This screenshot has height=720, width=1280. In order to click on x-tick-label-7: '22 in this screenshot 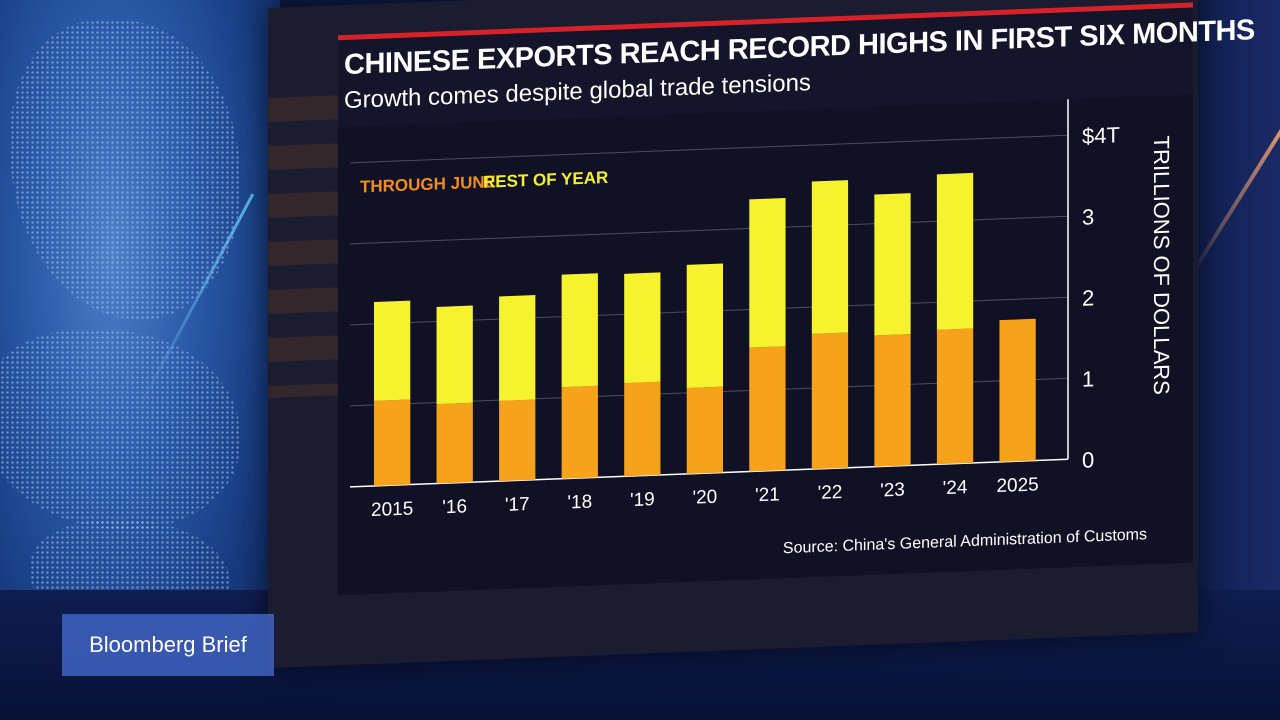, I will do `click(830, 493)`.